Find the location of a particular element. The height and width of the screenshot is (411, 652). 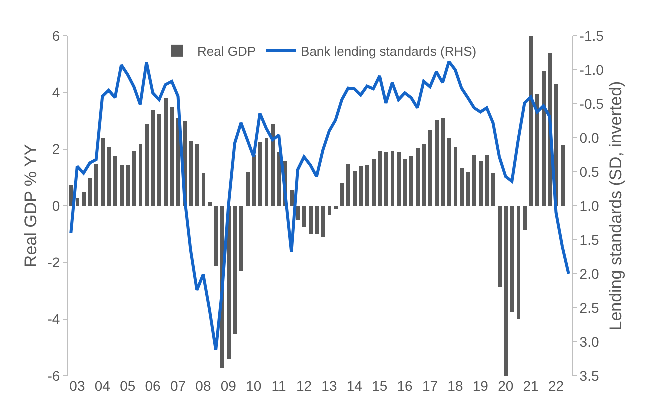

x-tick-label: 05 is located at coordinates (128, 386).